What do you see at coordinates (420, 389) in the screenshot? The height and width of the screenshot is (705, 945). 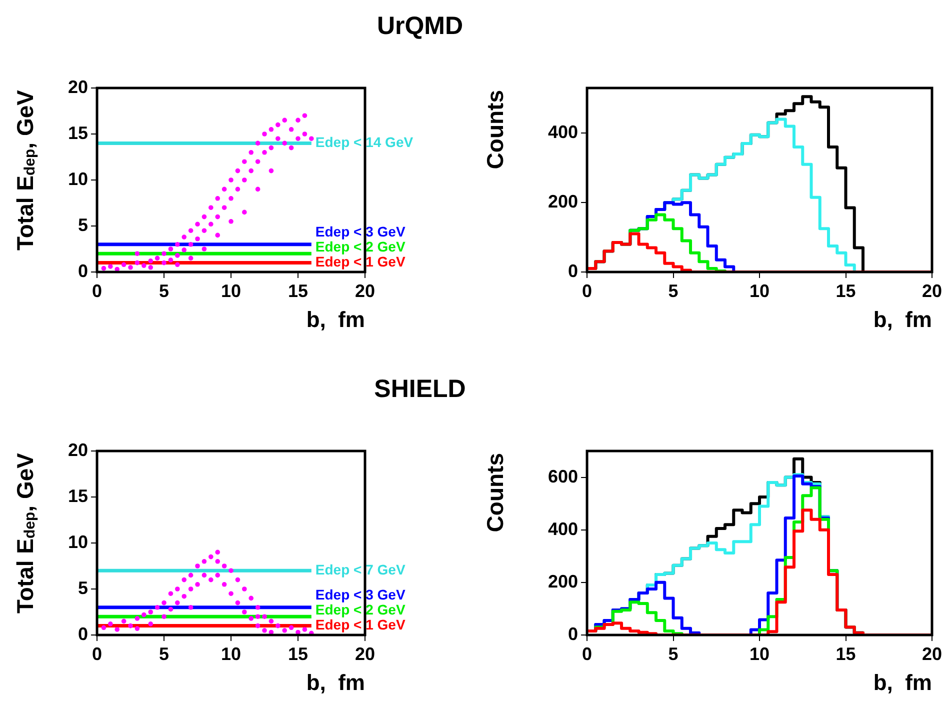 I see `text: SHIELD` at bounding box center [420, 389].